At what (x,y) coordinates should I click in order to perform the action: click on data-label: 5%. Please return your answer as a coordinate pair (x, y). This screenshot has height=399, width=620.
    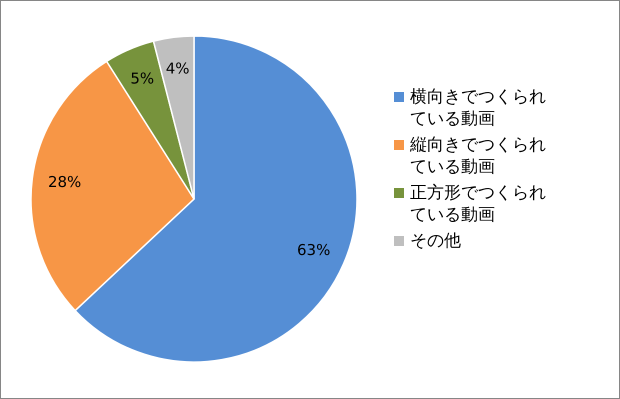
    Looking at the image, I should click on (142, 78).